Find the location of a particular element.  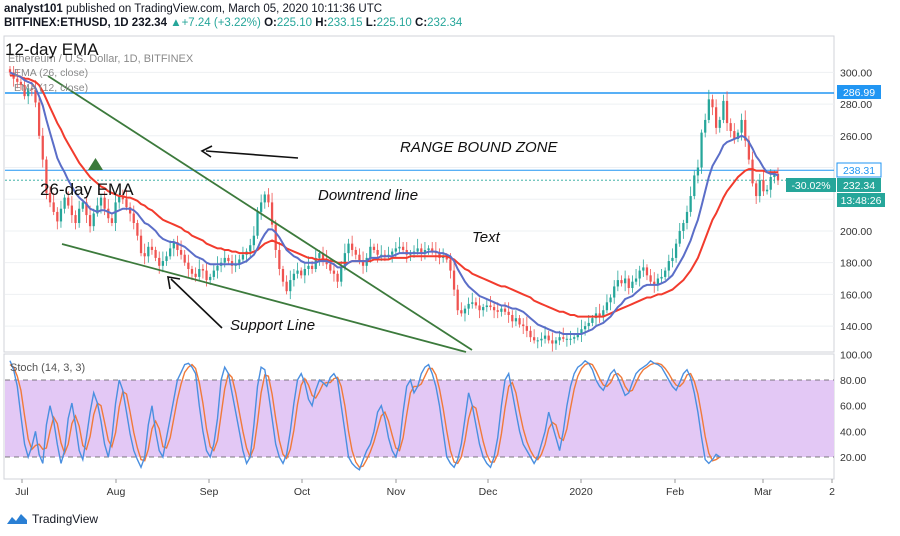

time-tick-label: Dec is located at coordinates (488, 492).